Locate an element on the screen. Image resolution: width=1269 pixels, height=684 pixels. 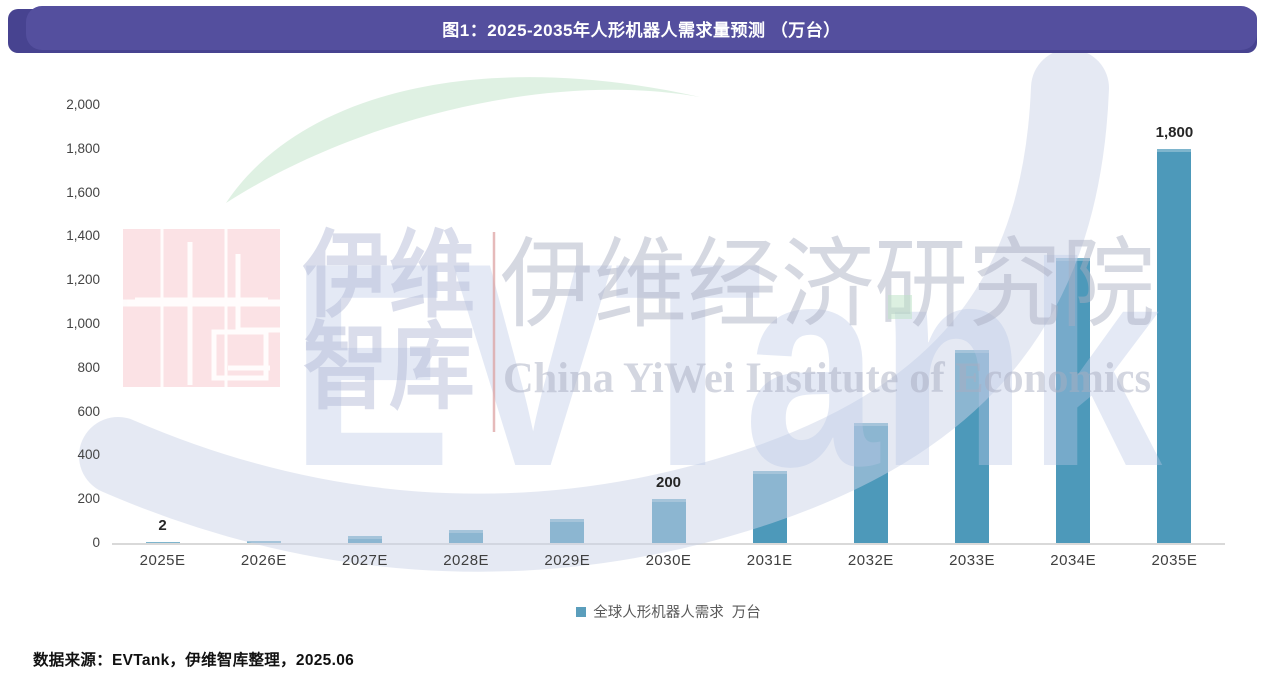
chart-title: 图1：2025-2035年人形机器人需求量预测 （万台） is located at coordinates (641, 30).